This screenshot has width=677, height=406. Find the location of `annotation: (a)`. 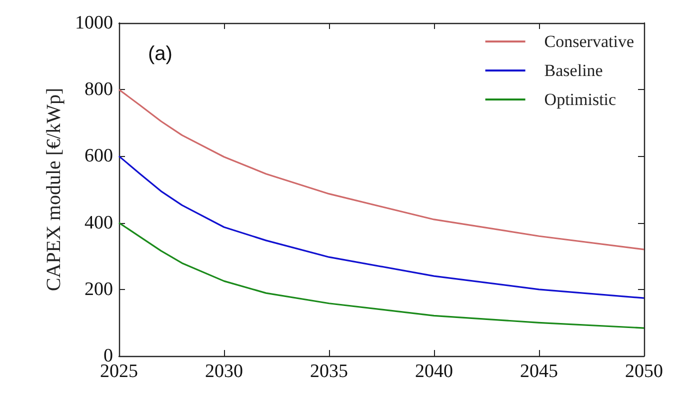

annotation: (a) is located at coordinates (160, 54).